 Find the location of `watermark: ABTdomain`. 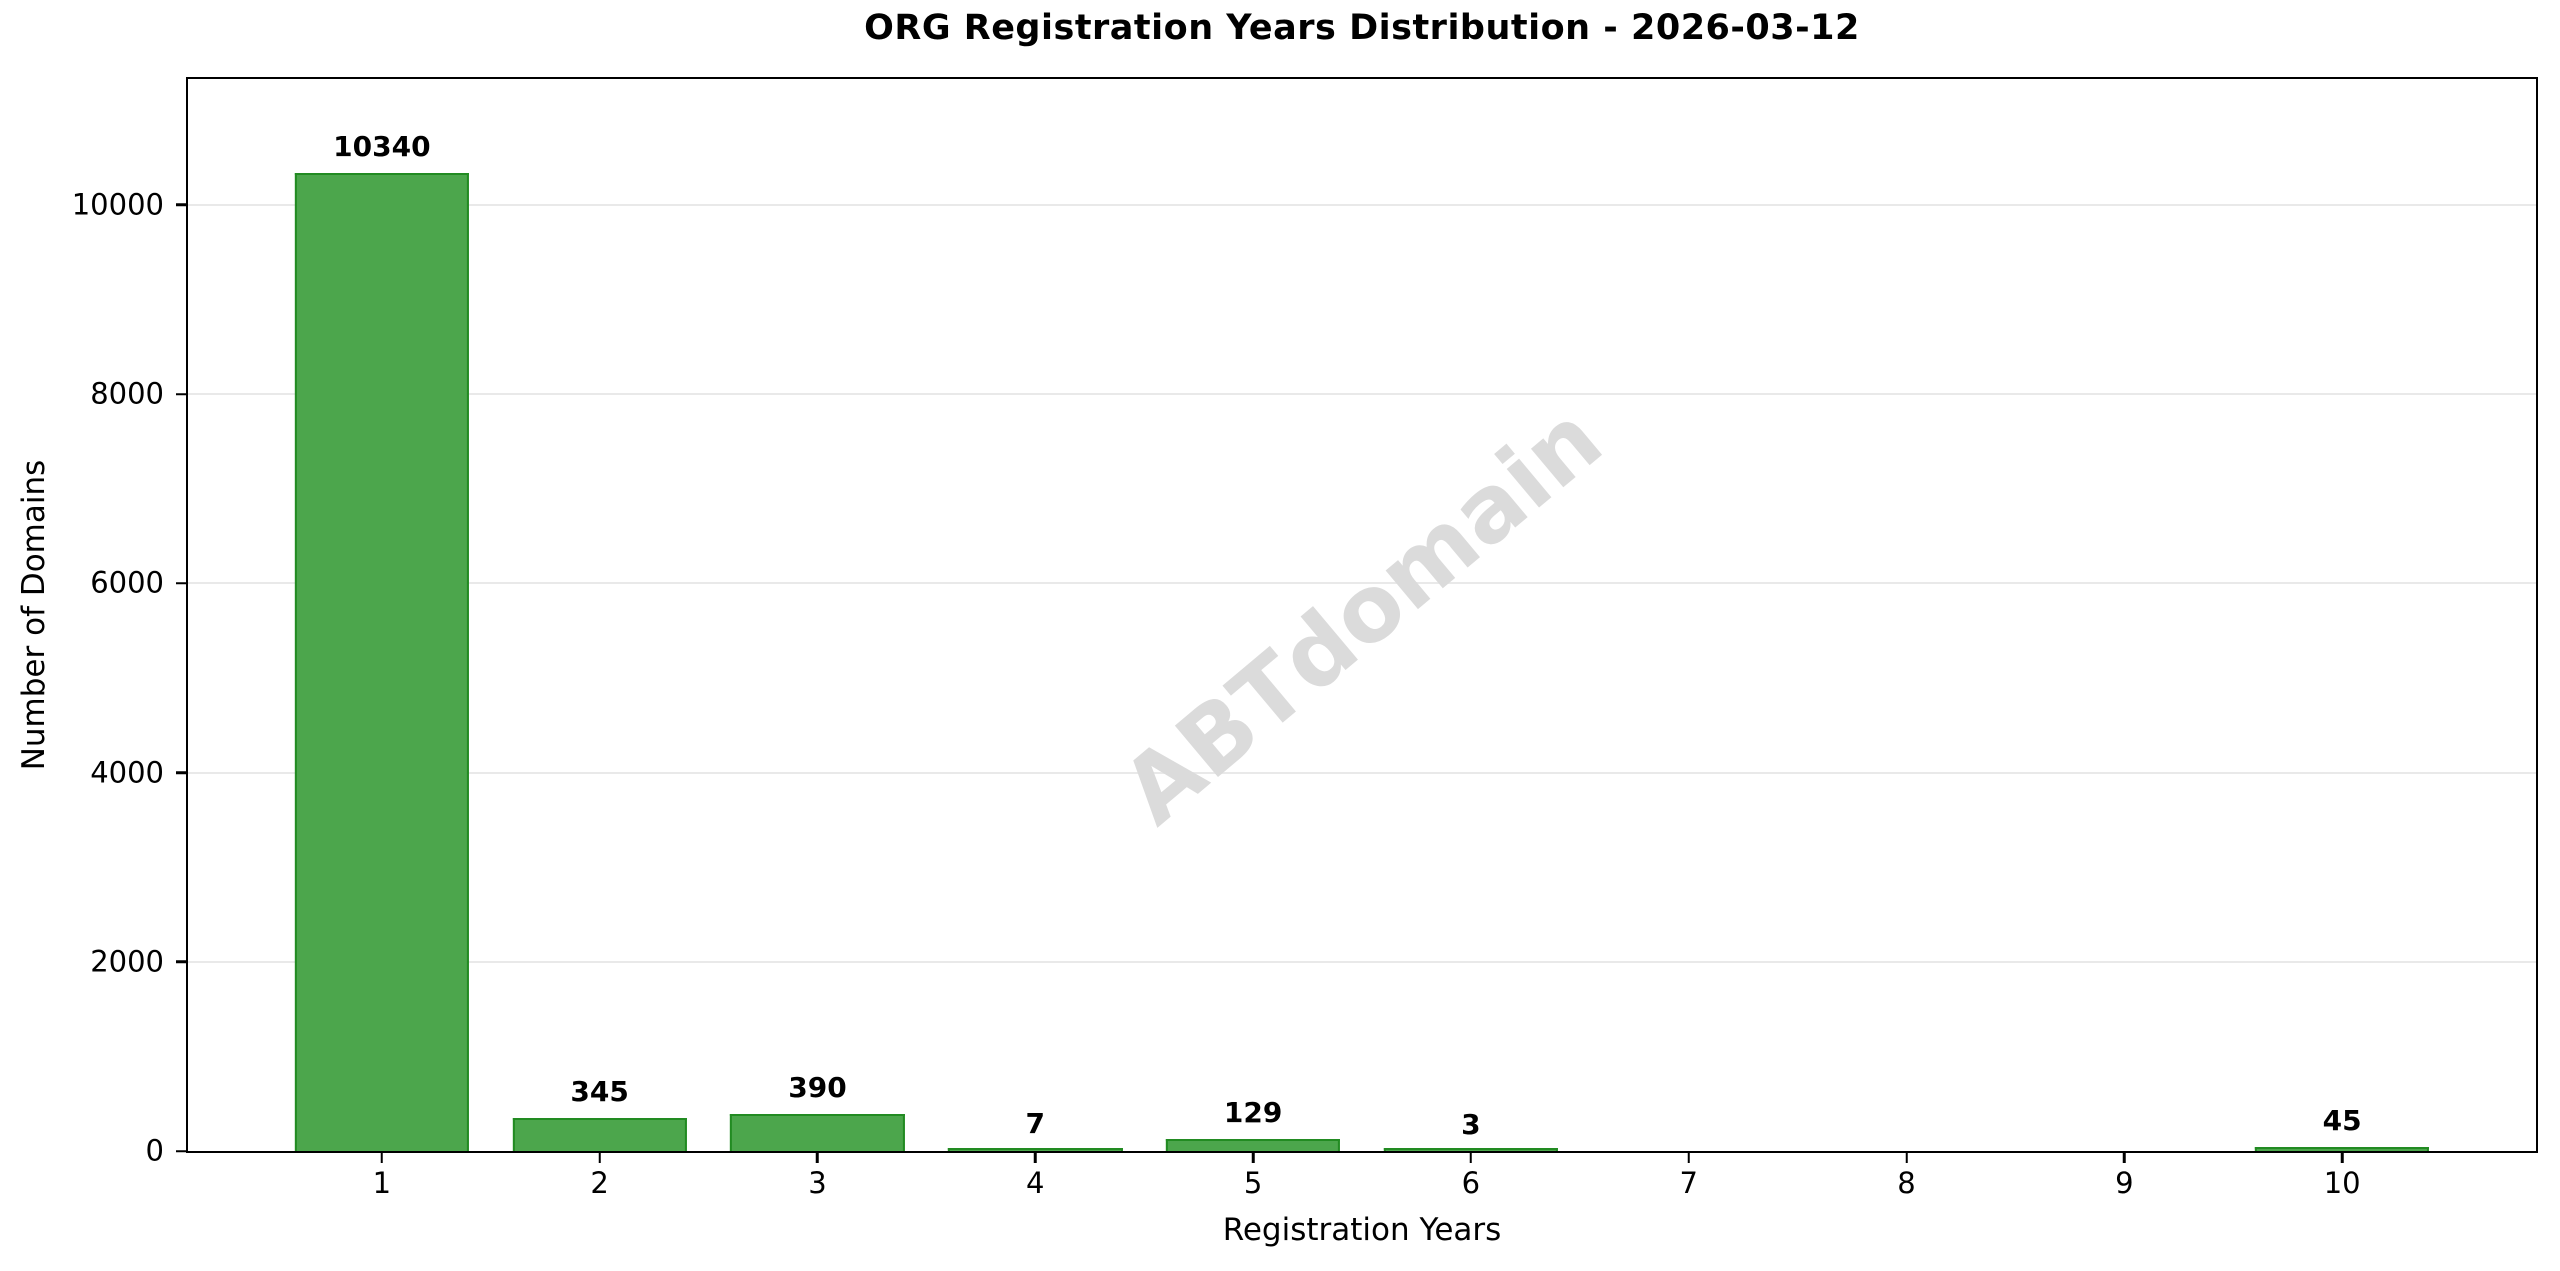

watermark: ABTdomain is located at coordinates (1362, 615).